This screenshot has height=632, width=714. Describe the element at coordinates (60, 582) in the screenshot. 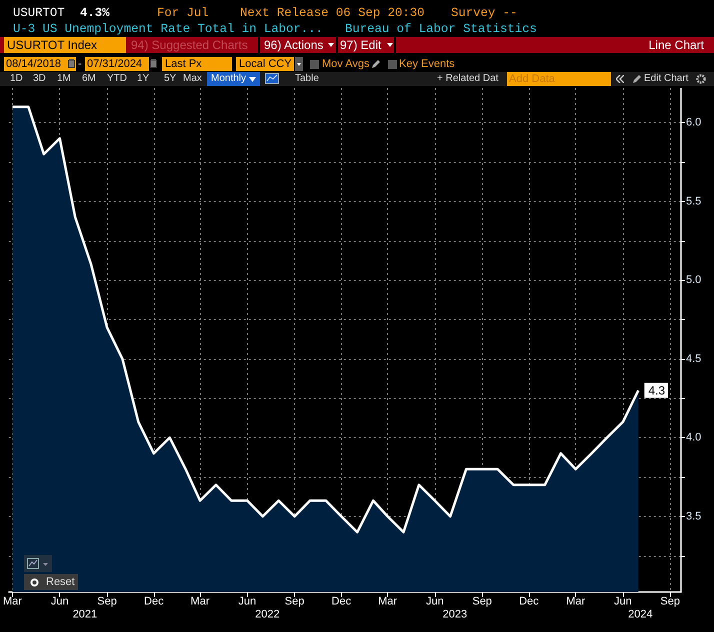

I see `annotation: Reset` at that location.